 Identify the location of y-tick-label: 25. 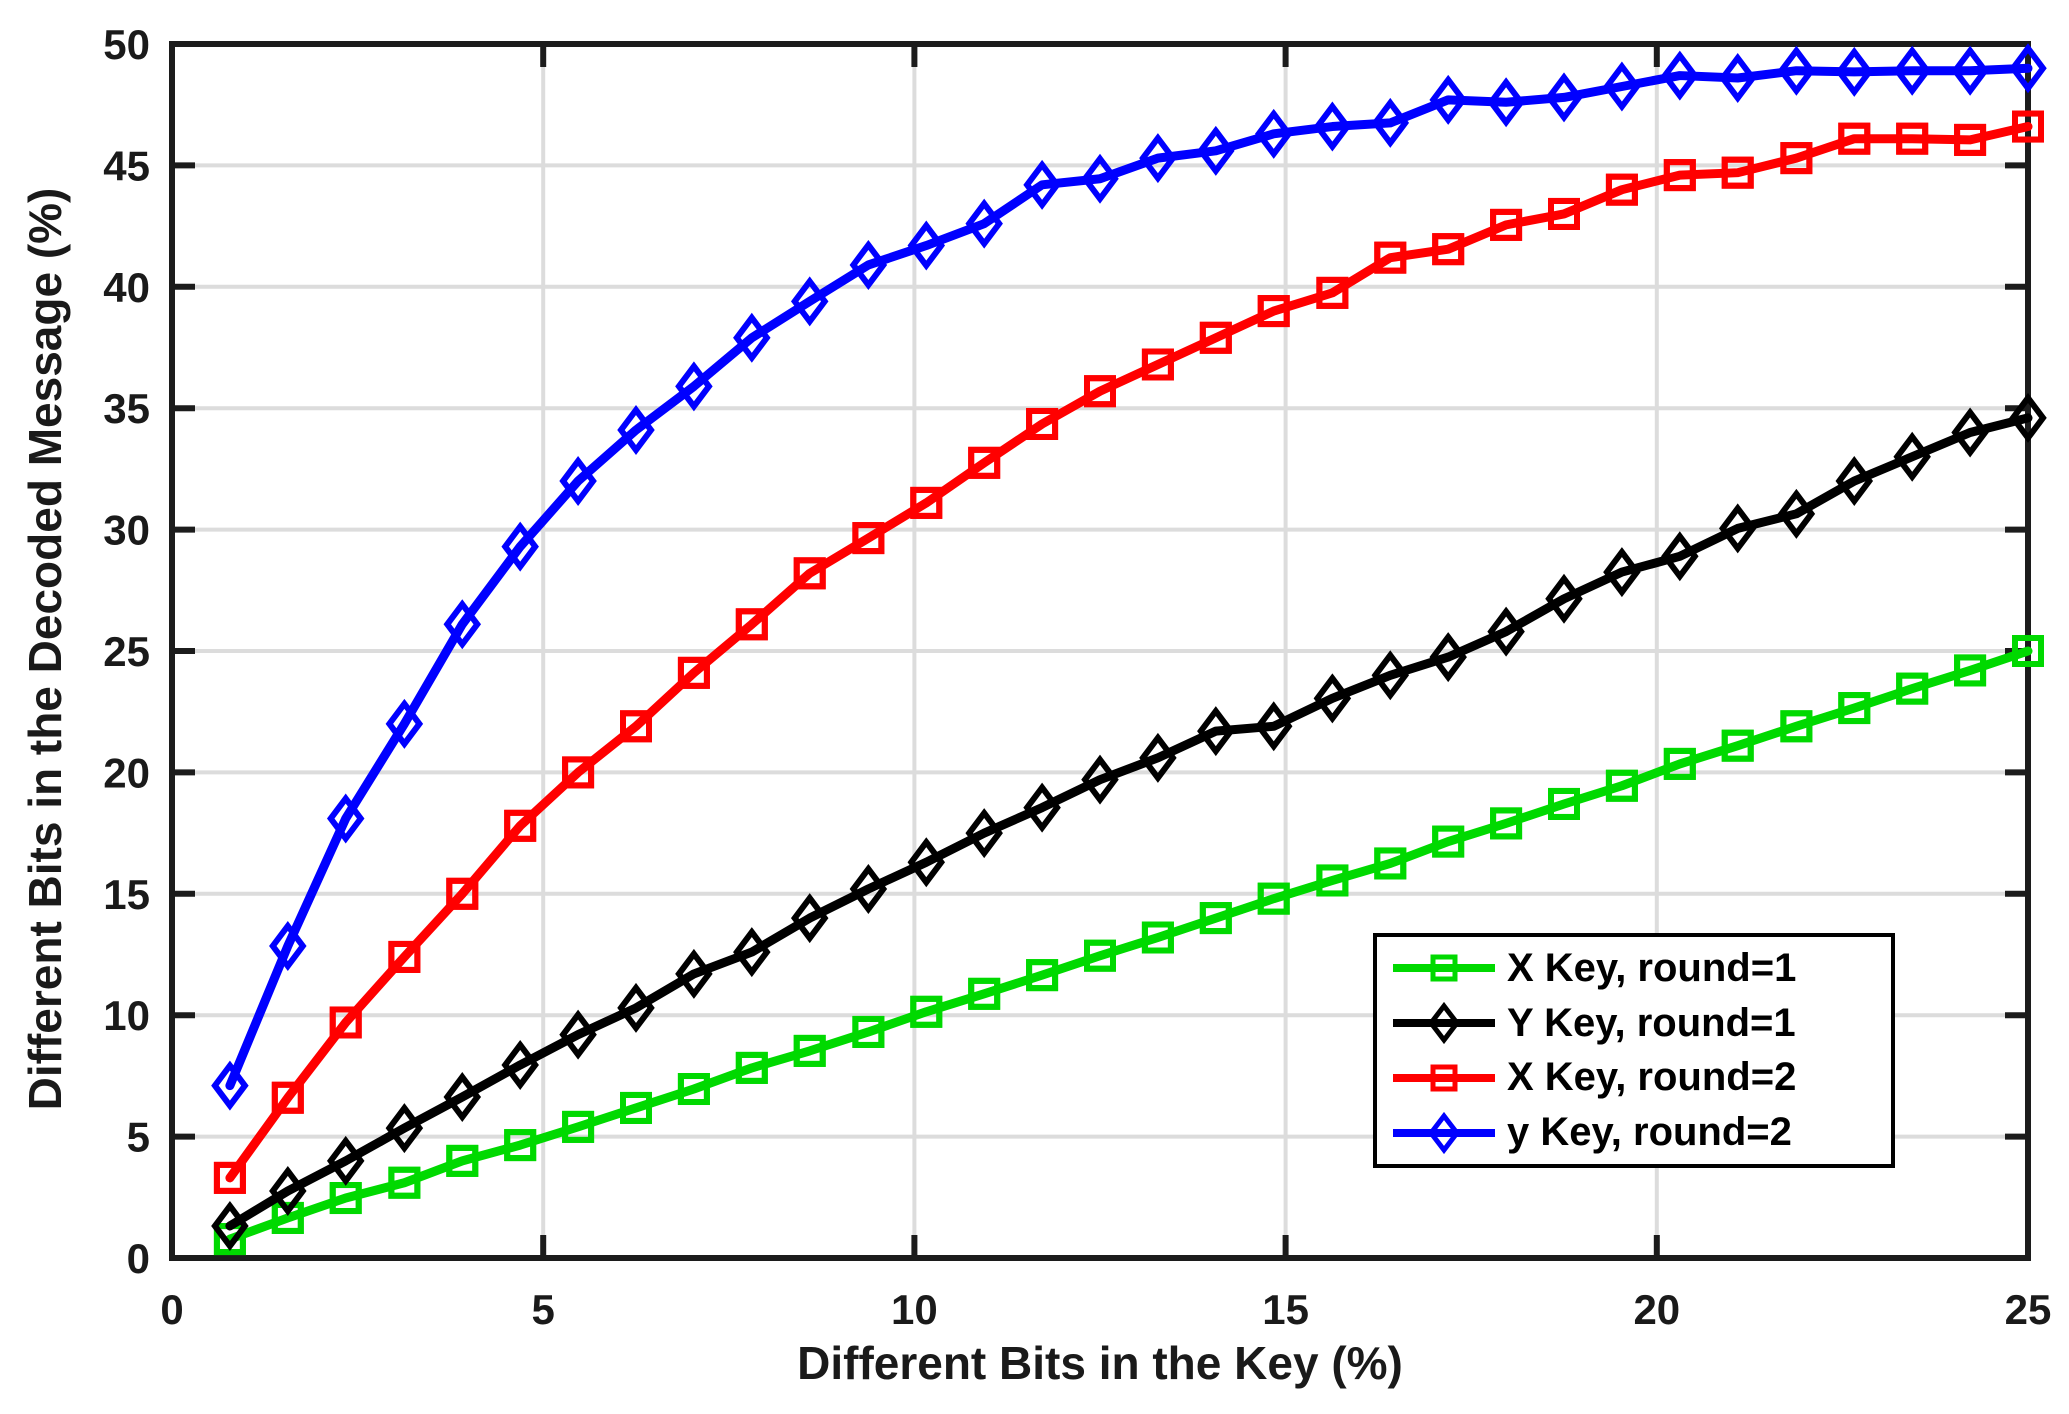
(126, 651).